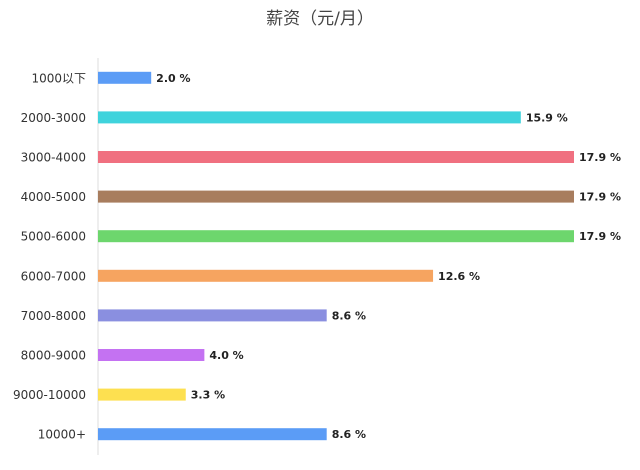 The width and height of the screenshot is (640, 470). I want to click on value-label: 15.9 %, so click(547, 117).